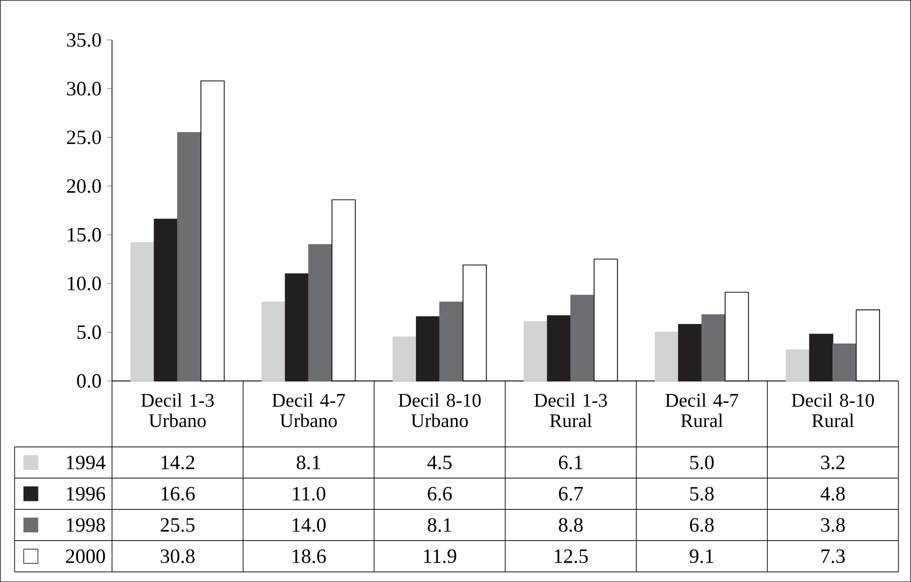  What do you see at coordinates (89, 381) in the screenshot?
I see `y-tick-label: 0.0` at bounding box center [89, 381].